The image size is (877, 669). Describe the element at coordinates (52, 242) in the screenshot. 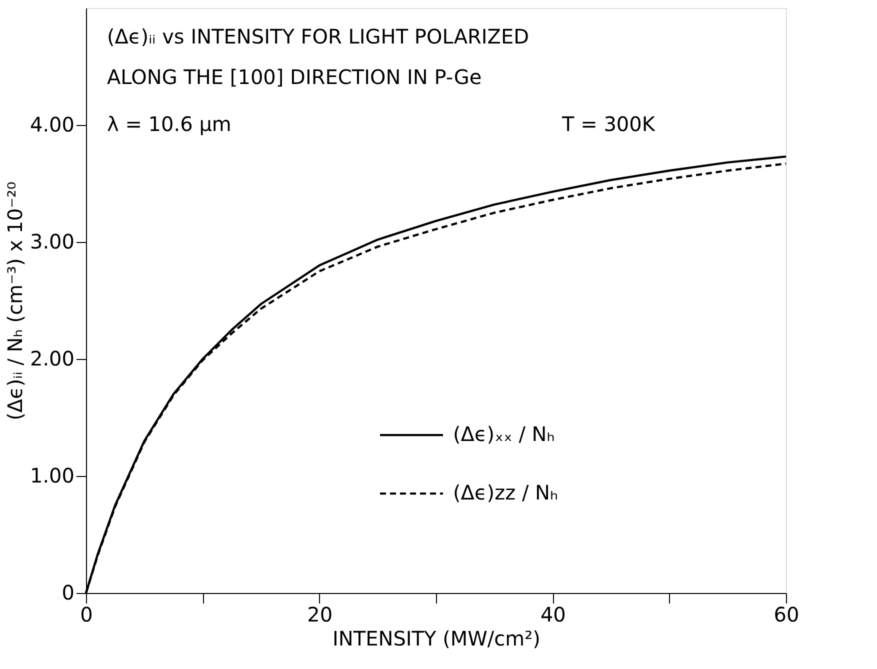

I see `y-tick-label: 3.00` at that location.